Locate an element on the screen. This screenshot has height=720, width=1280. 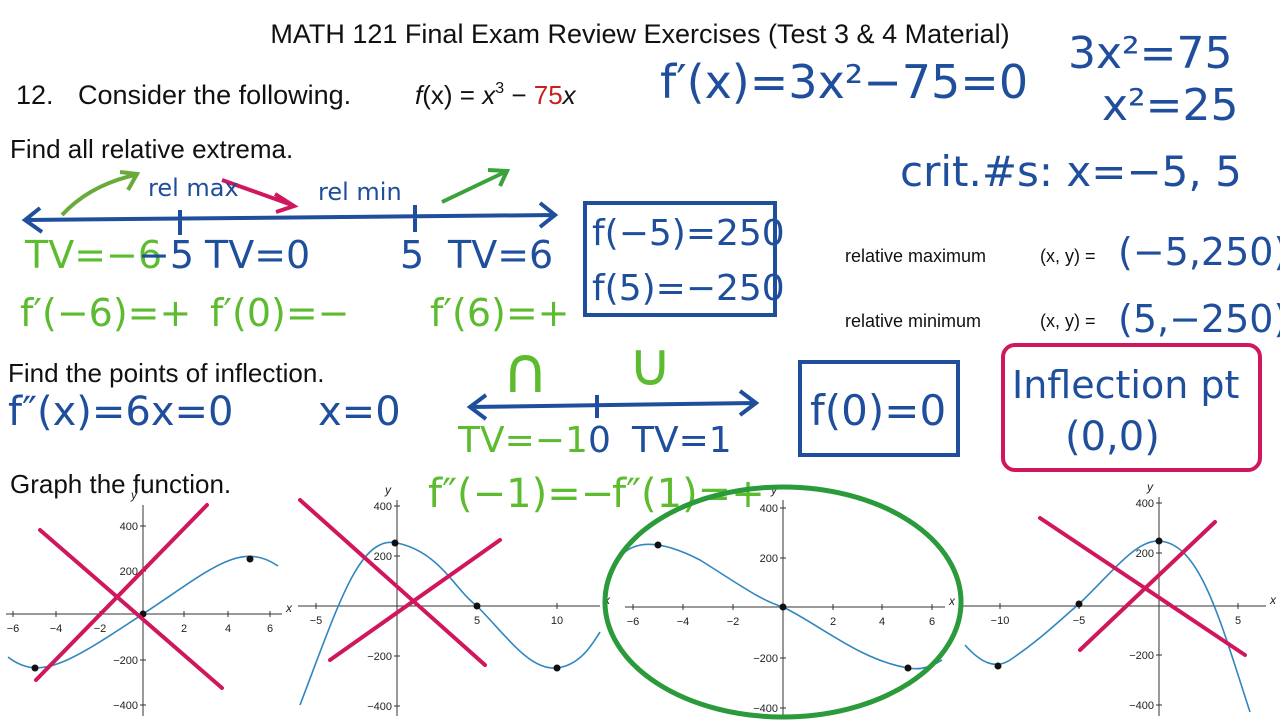
hw-rel-min: rel min is located at coordinates (360, 192).